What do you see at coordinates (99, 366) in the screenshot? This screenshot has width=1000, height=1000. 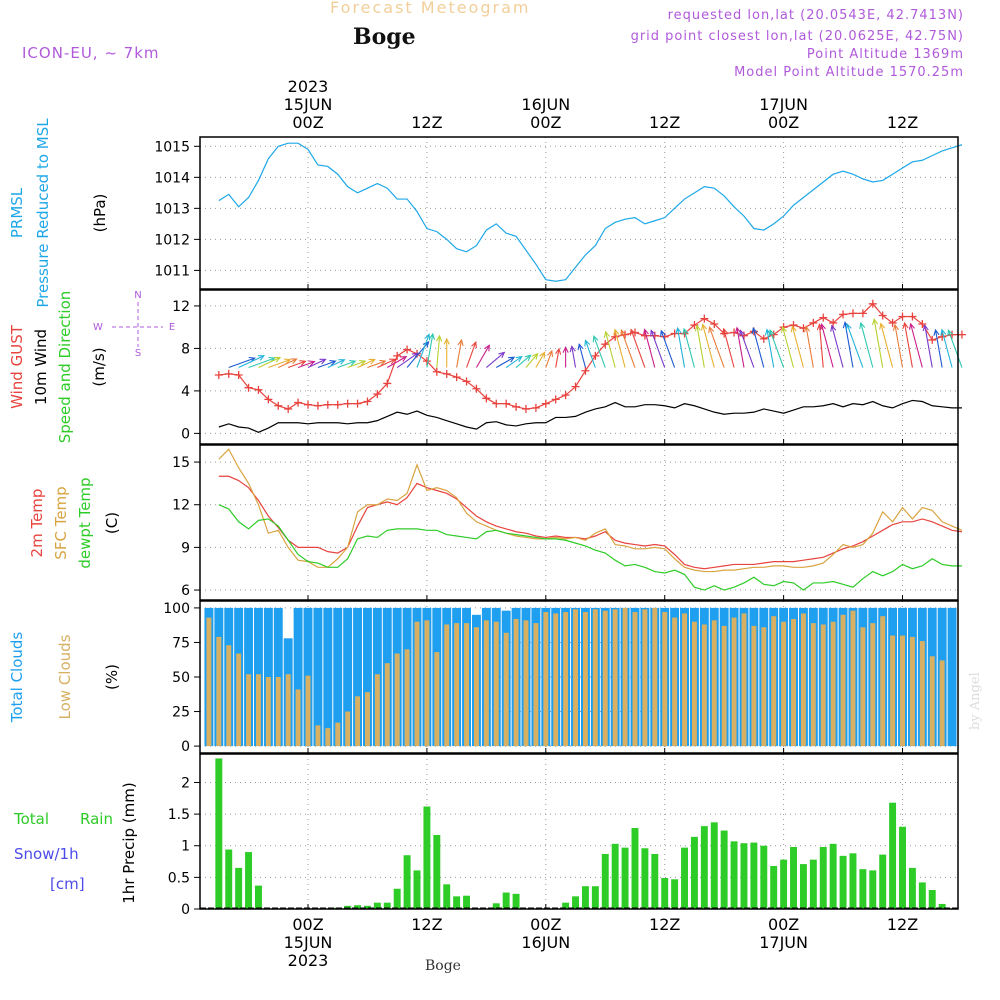 I see `wind-unit-label: (m/s)` at bounding box center [99, 366].